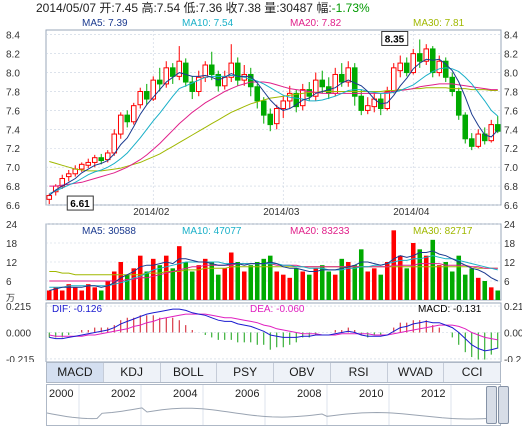  Describe the element at coordinates (20, 358) in the screenshot. I see `macd-panel-ytick-left: -0.215` at that location.